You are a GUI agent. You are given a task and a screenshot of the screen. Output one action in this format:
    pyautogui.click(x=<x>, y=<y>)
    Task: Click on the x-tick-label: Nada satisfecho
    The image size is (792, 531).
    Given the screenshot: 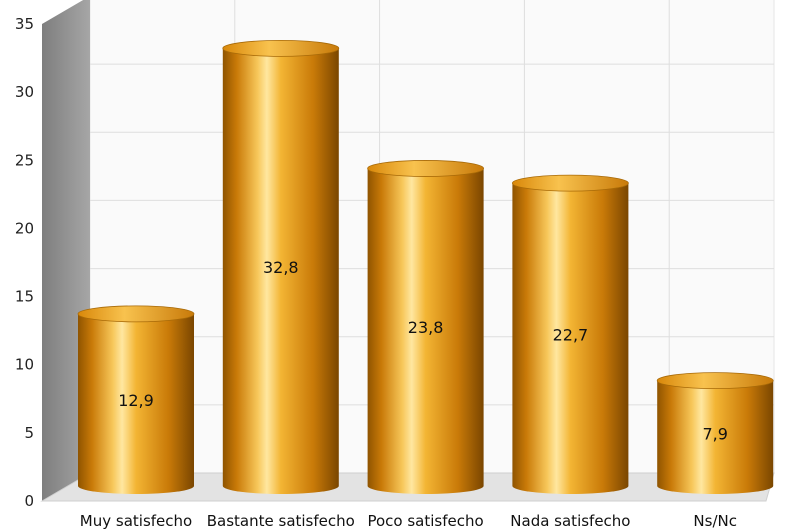 What is the action you would take?
    pyautogui.click(x=570, y=521)
    